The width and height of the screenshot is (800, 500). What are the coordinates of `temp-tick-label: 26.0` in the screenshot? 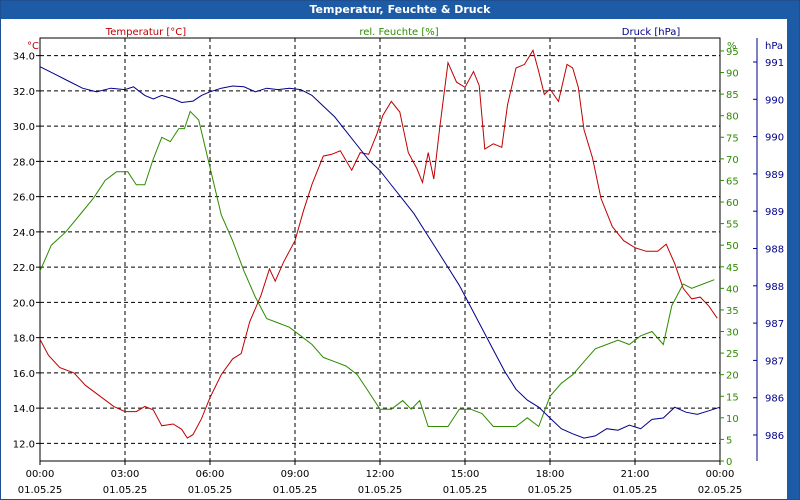 It's located at (24, 198).